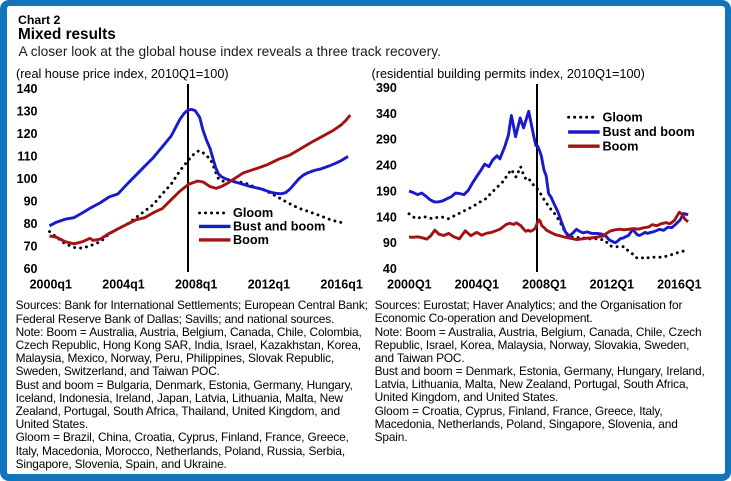 The width and height of the screenshot is (731, 481). I want to click on svg-text: 2000q1, so click(51, 284).